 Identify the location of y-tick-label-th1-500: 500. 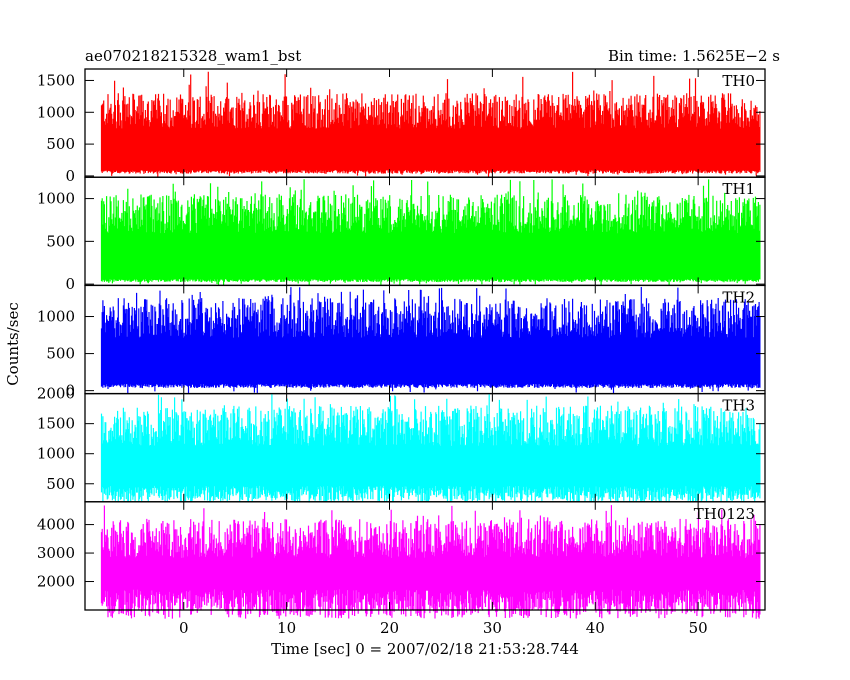
(60, 241).